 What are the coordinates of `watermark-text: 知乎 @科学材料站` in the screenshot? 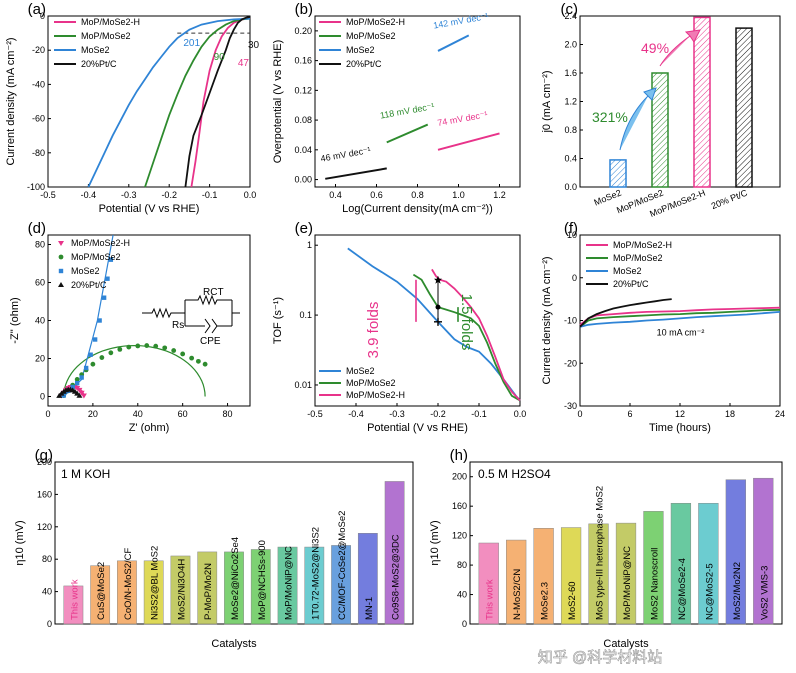 It's located at (600, 657).